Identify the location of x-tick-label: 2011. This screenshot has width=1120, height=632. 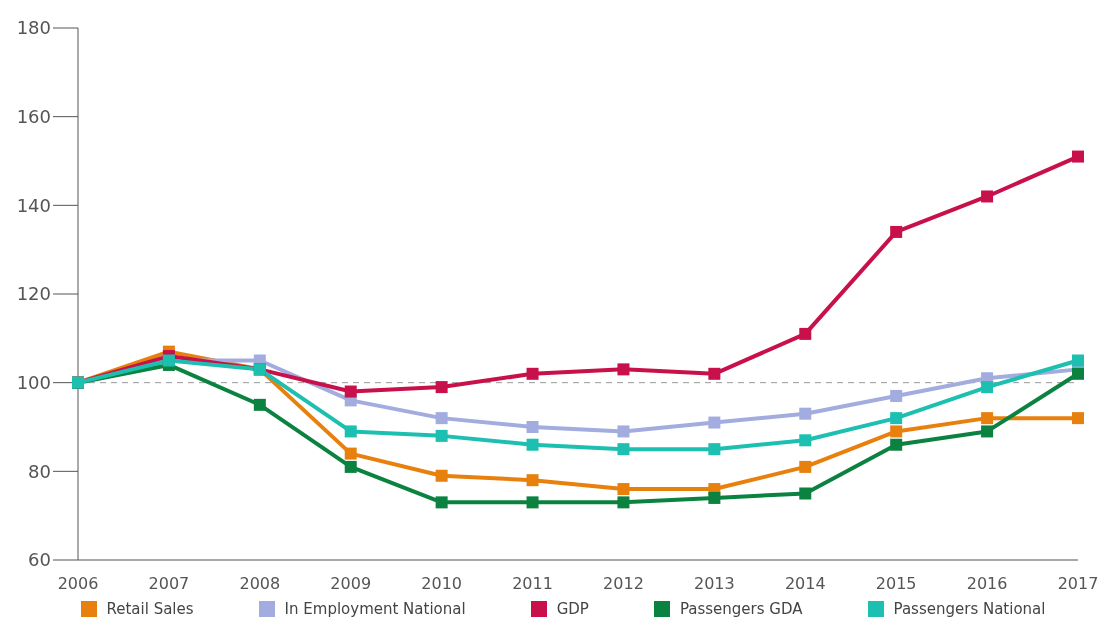
(532, 584).